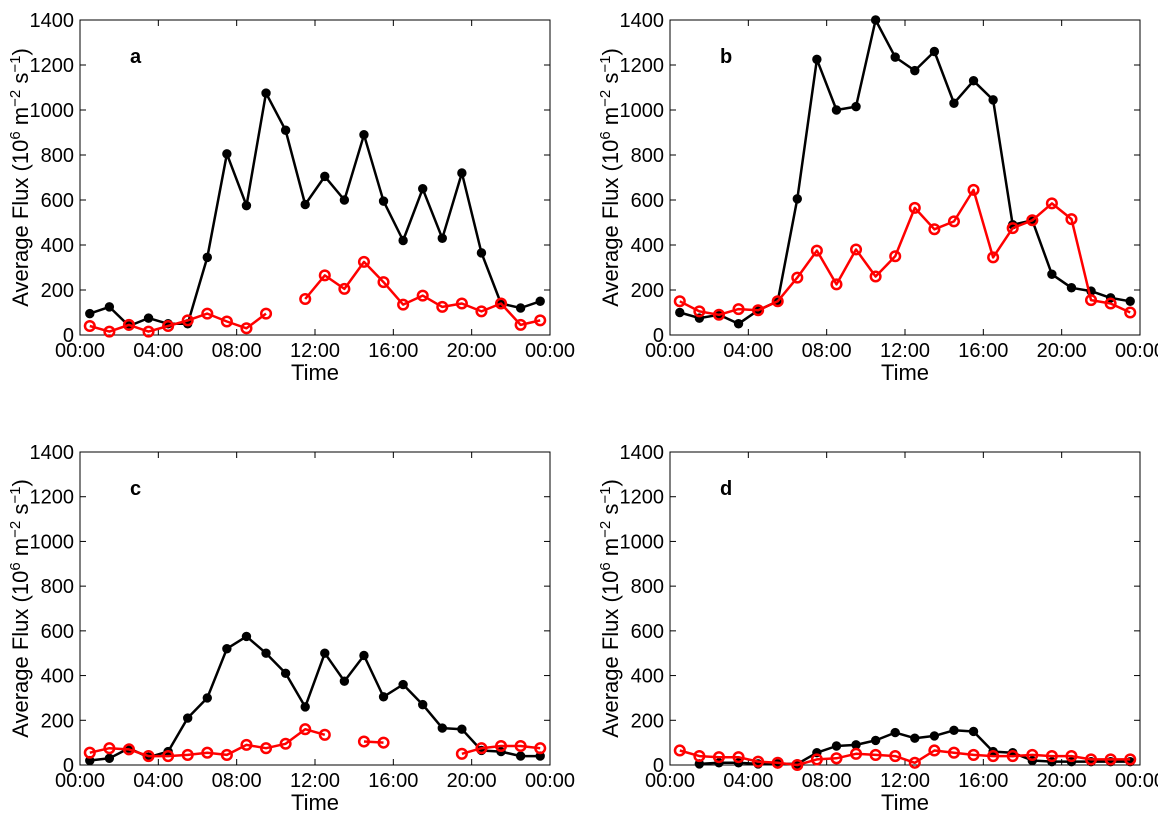 This screenshot has width=1158, height=820. I want to click on y-tick-label: 800, so click(647, 156).